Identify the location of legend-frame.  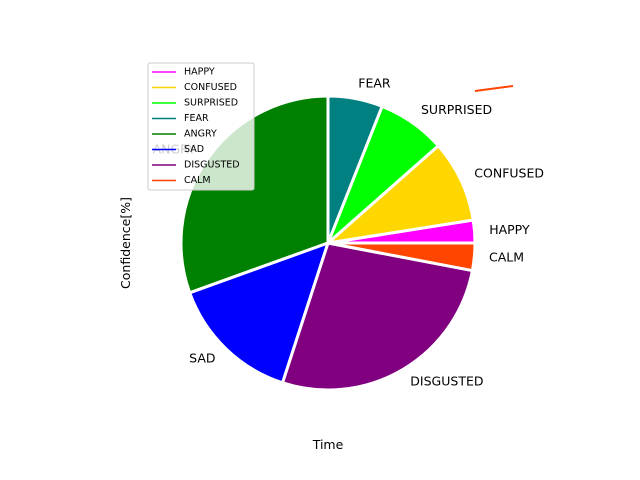
(201, 126).